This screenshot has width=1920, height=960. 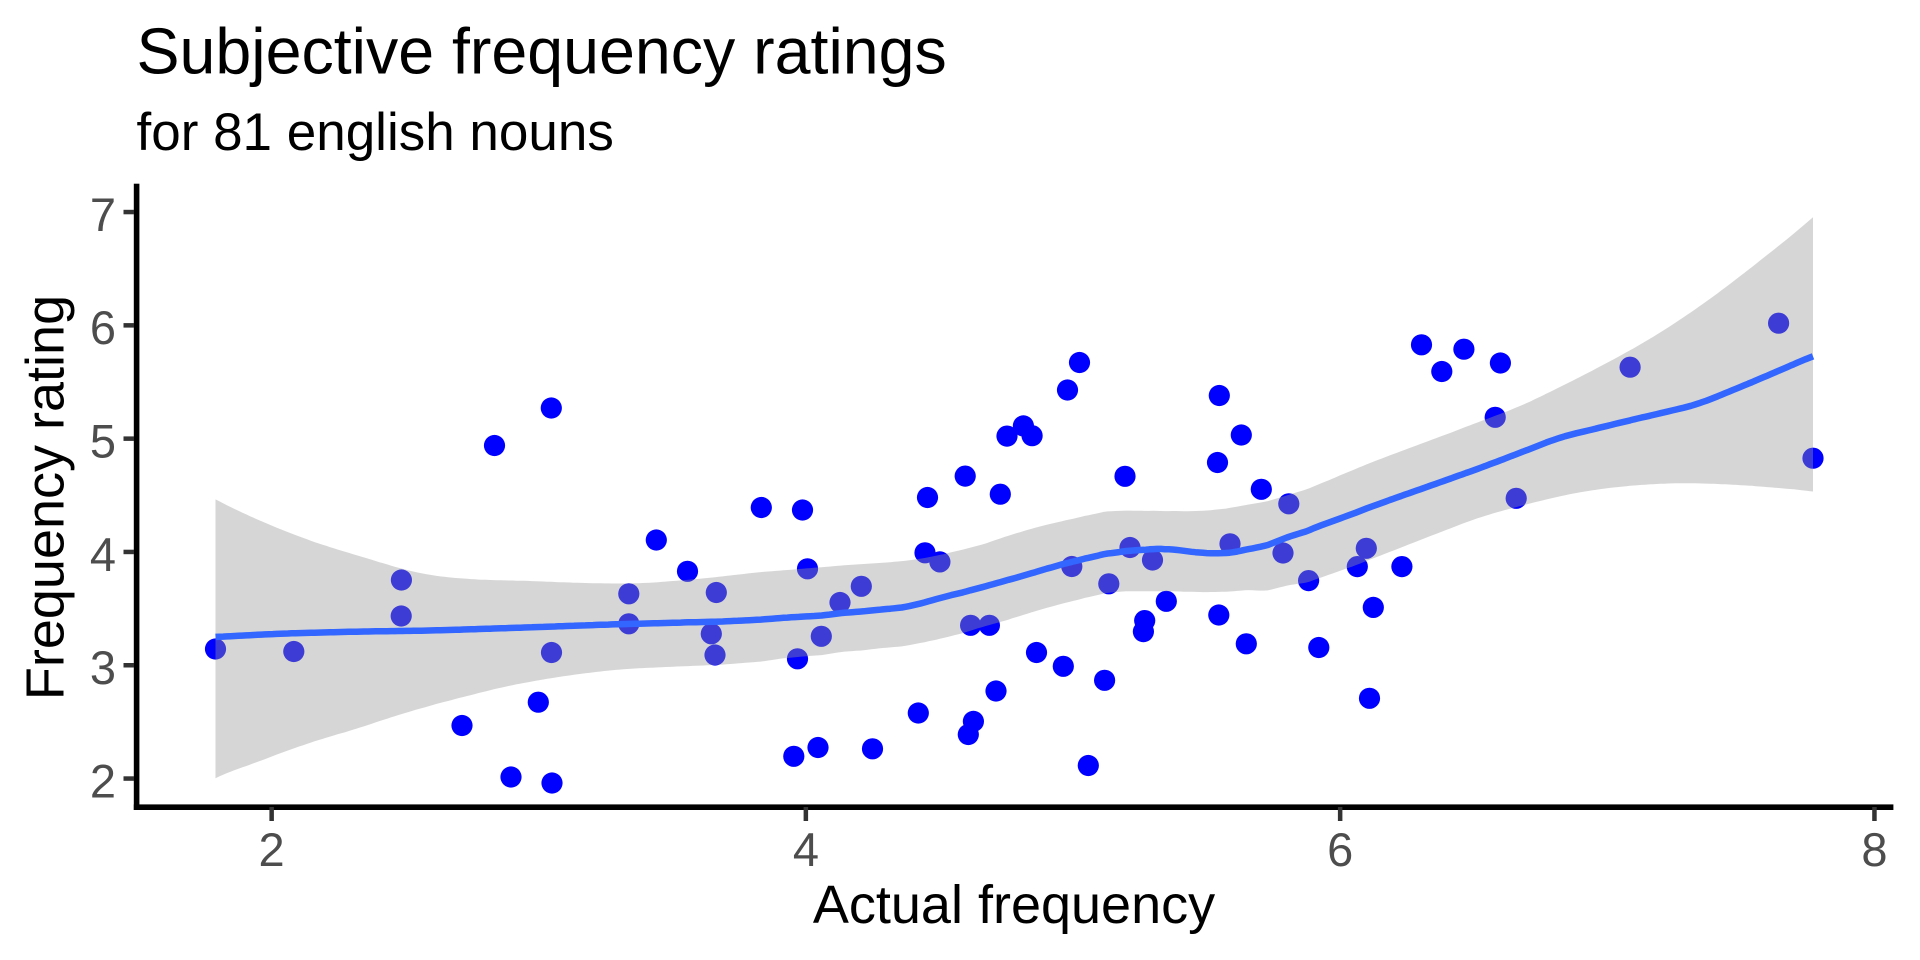 What do you see at coordinates (103, 667) in the screenshot?
I see `svg-text: 3` at bounding box center [103, 667].